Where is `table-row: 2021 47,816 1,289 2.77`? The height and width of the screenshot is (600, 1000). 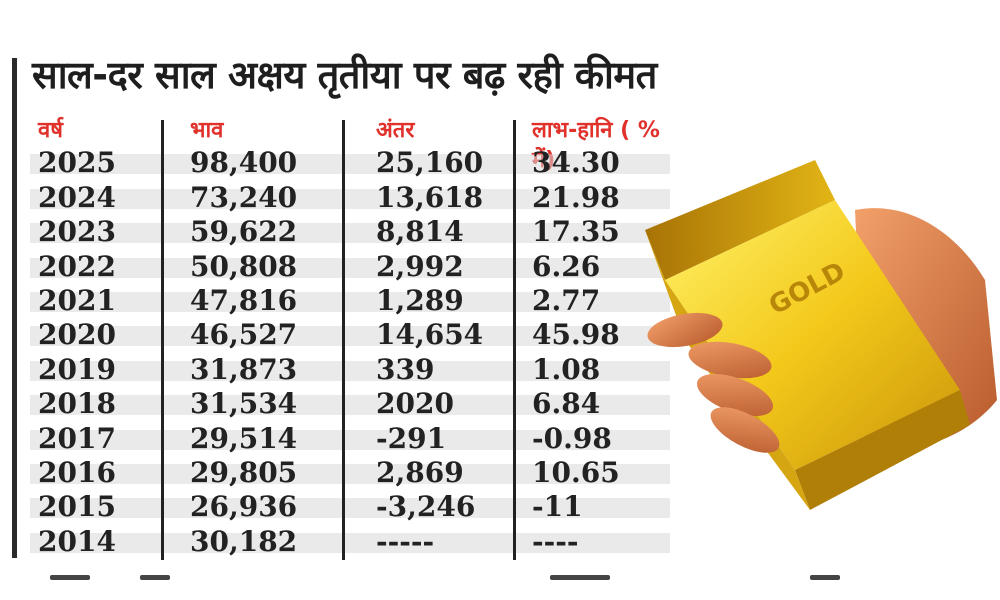 table-row: 2021 47,816 1,289 2.77 is located at coordinates (350, 301).